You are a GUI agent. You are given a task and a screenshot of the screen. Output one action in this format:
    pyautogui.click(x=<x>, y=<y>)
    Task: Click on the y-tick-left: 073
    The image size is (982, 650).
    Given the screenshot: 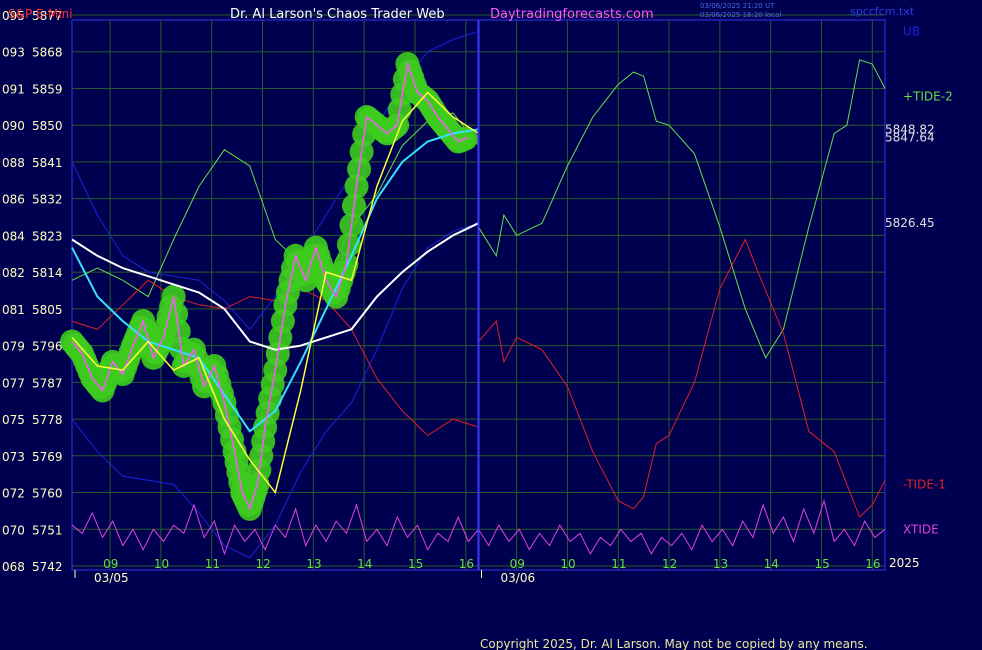 What is the action you would take?
    pyautogui.click(x=13, y=457)
    